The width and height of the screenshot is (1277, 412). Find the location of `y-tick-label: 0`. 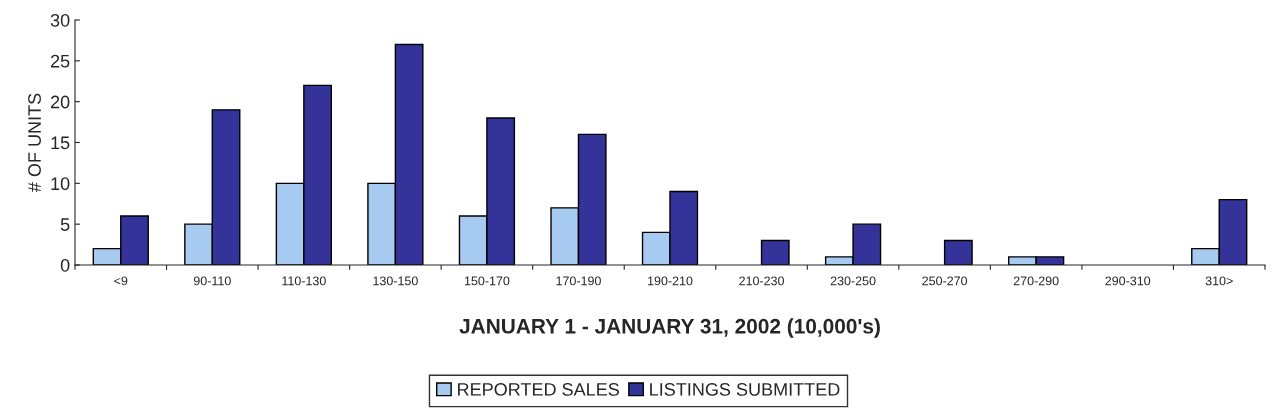

y-tick-label: 0 is located at coordinates (65, 265).